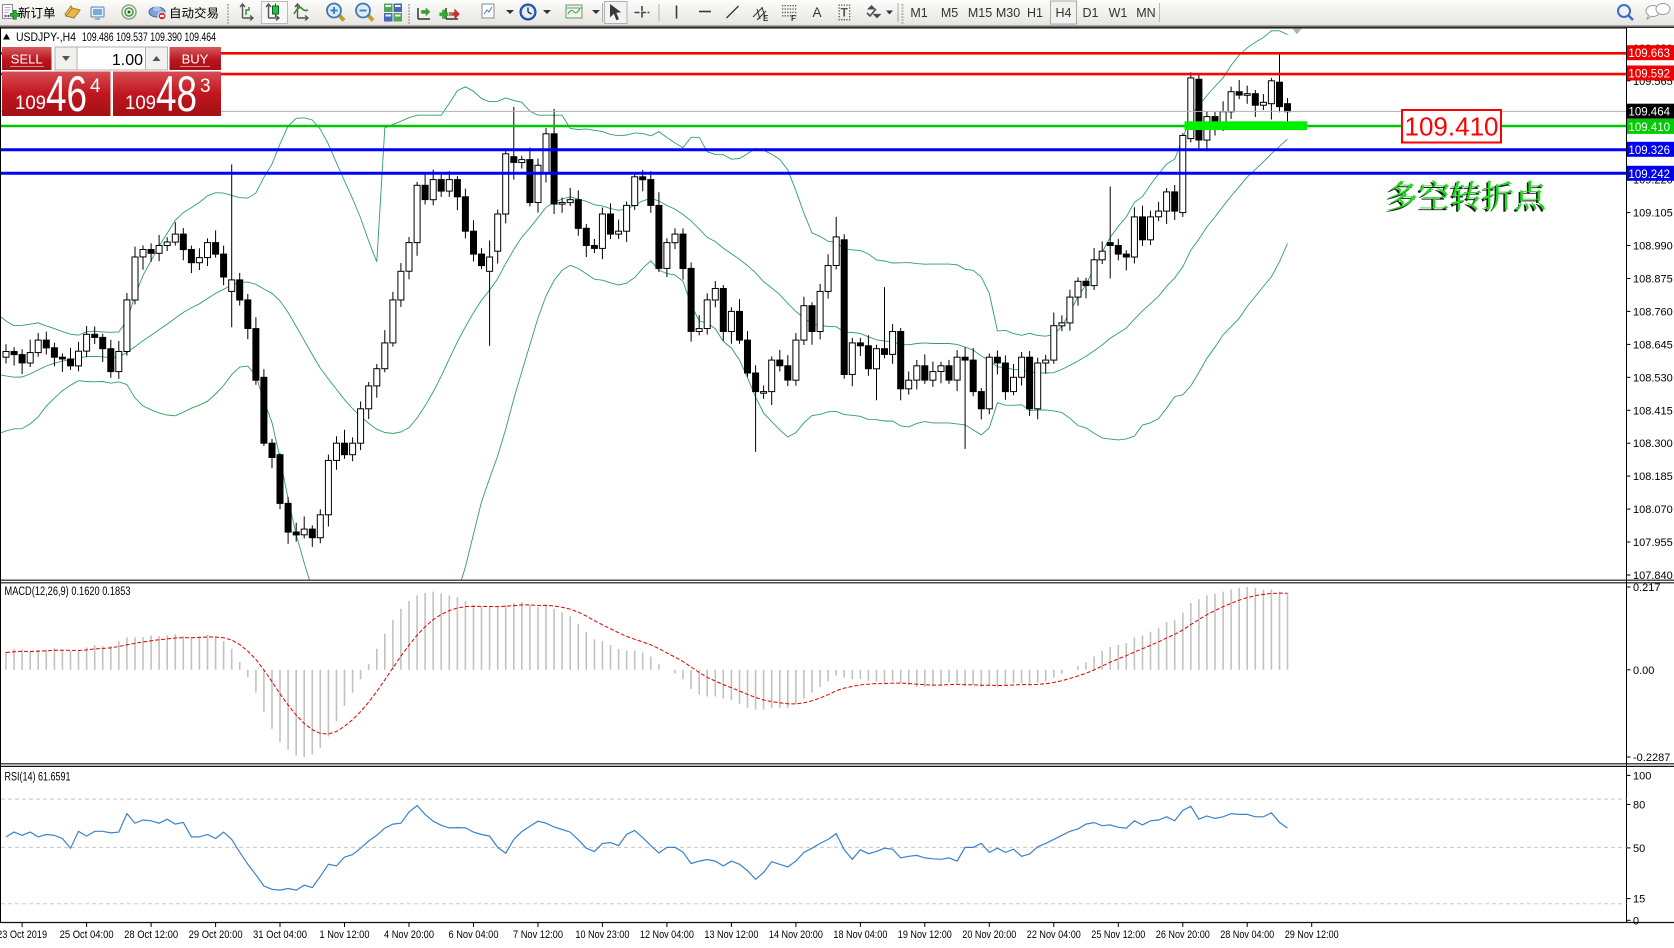 The width and height of the screenshot is (1674, 948). Describe the element at coordinates (66, 91) in the screenshot. I see `svg-text: 46` at that location.